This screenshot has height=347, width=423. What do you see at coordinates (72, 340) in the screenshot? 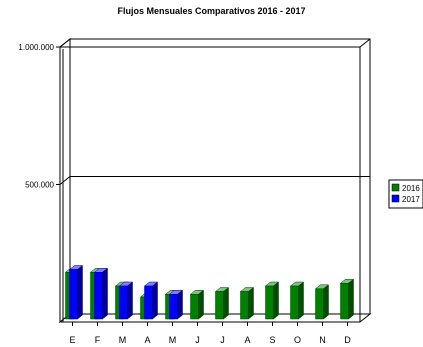
I see `x-tick-label: E` at bounding box center [72, 340].